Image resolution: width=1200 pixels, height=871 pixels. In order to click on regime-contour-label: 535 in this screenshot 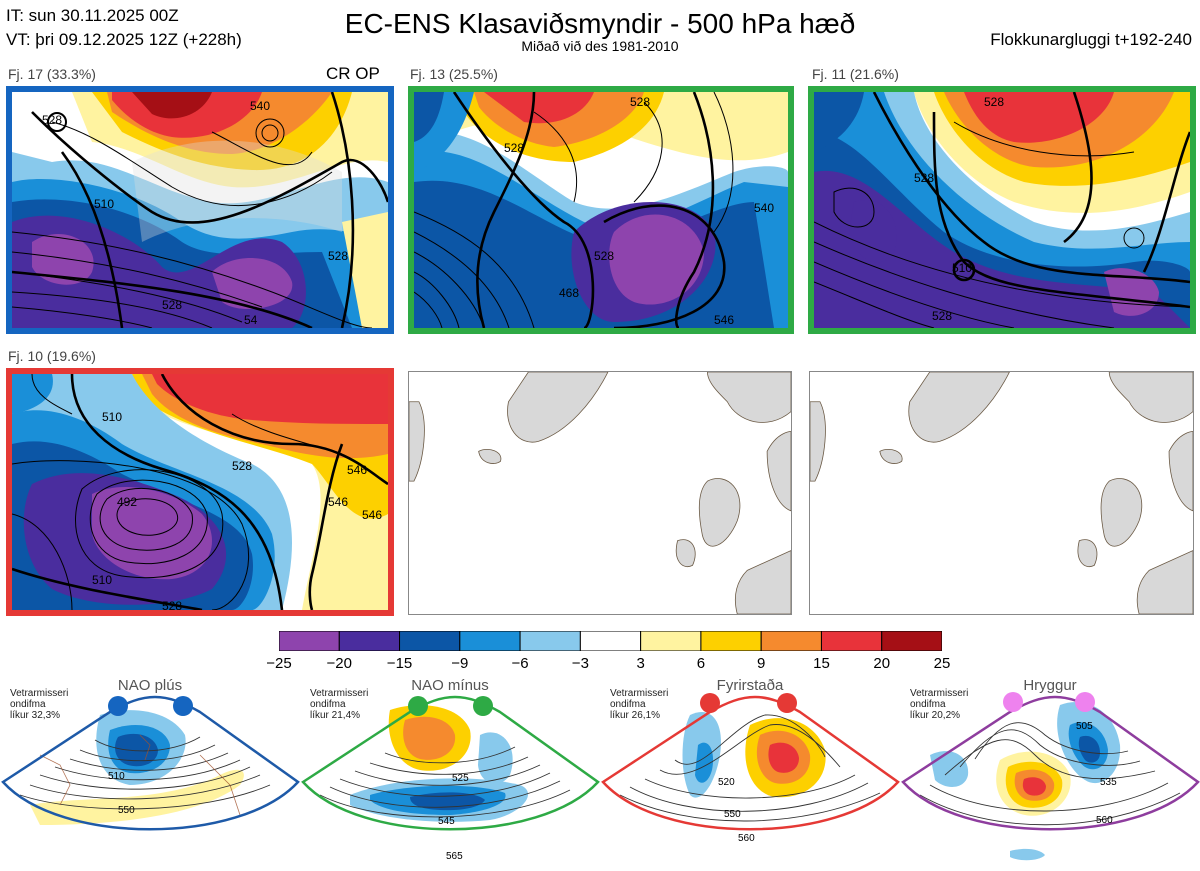, I will do `click(1108, 782)`.